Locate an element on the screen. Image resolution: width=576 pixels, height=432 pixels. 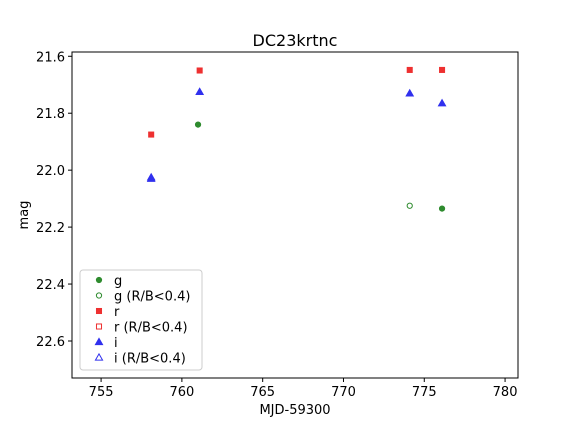
y-tick-label: 21.8 is located at coordinates (50, 114).